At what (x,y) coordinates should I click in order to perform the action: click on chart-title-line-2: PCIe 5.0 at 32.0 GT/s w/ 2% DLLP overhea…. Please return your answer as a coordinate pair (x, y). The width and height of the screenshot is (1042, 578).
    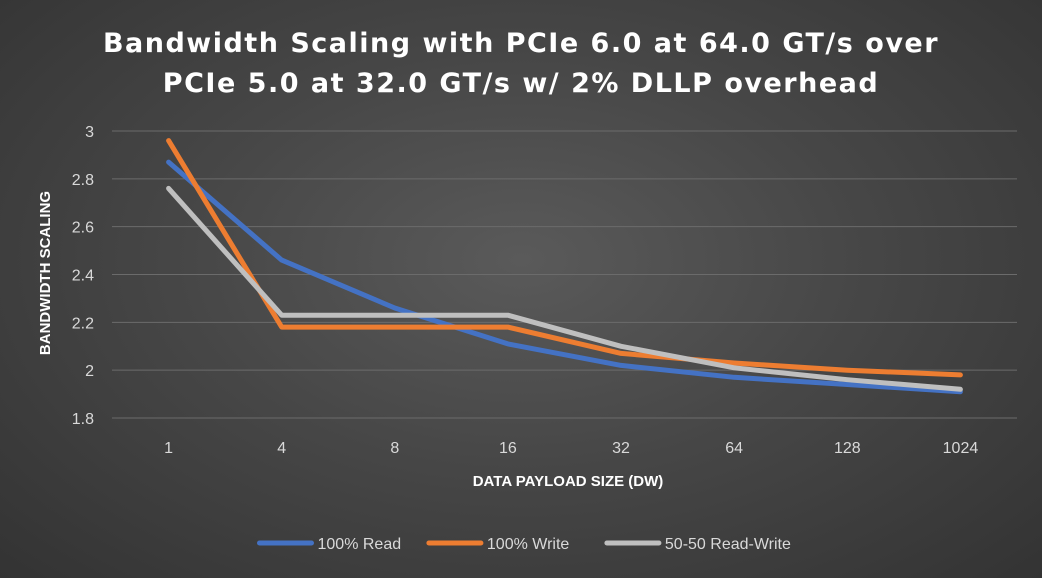
    Looking at the image, I should click on (521, 83).